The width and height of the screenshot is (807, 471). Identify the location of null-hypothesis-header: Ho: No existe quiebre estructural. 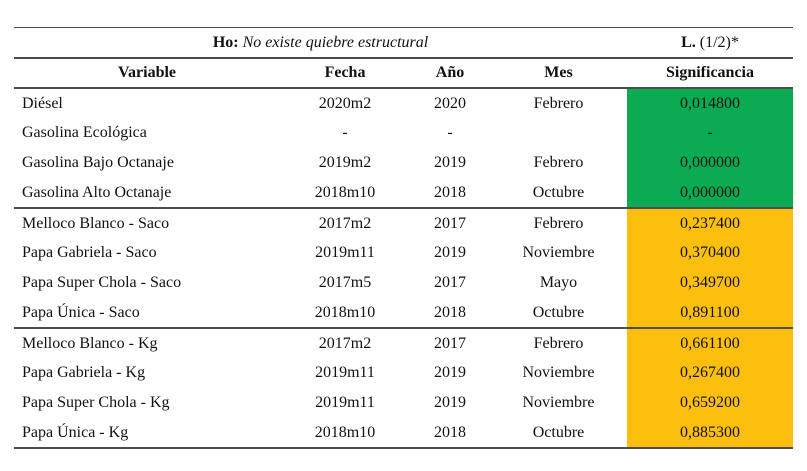
(320, 43).